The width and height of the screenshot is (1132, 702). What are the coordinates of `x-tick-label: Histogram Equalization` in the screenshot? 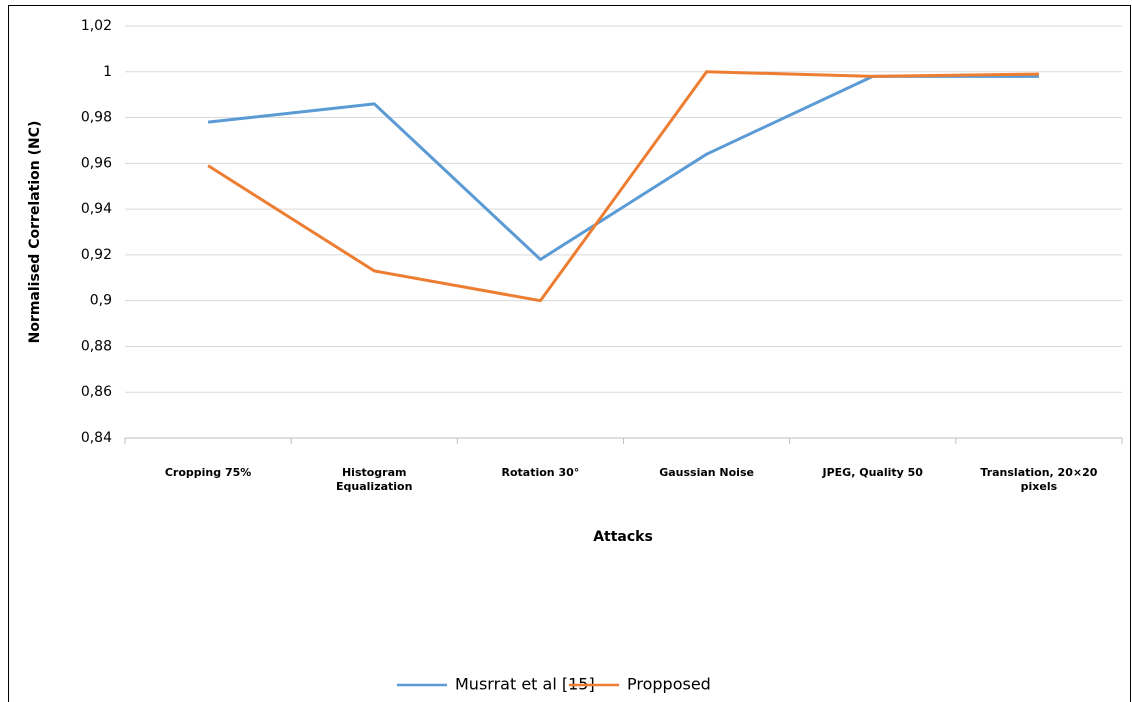 It's located at (374, 479).